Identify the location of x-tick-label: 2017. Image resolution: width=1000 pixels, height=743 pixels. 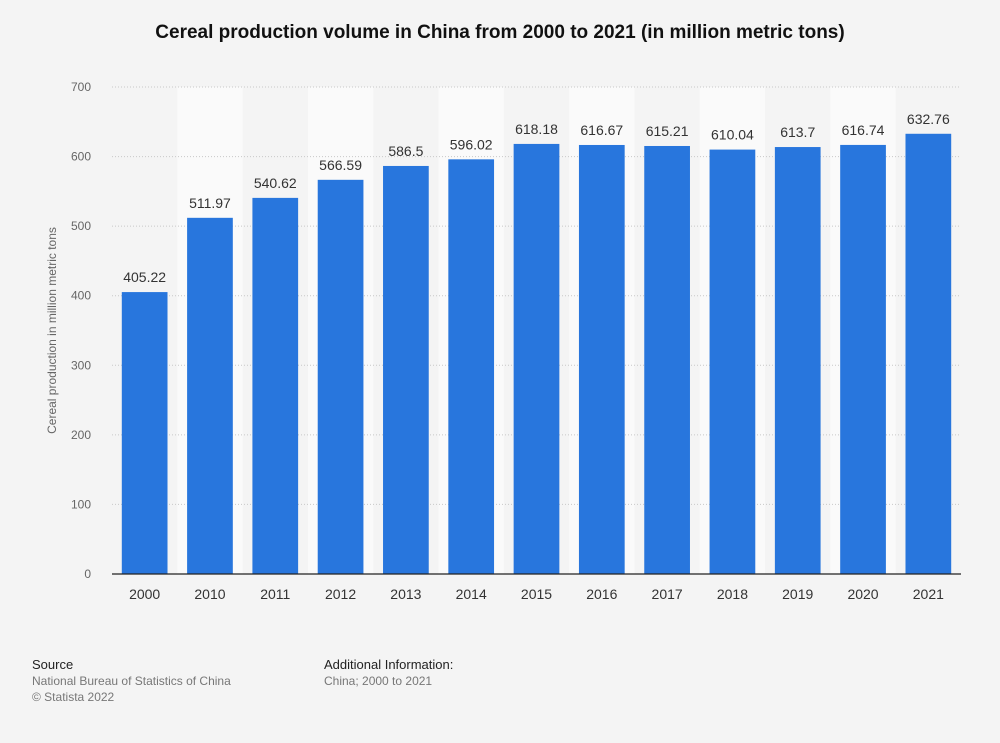
(667, 594).